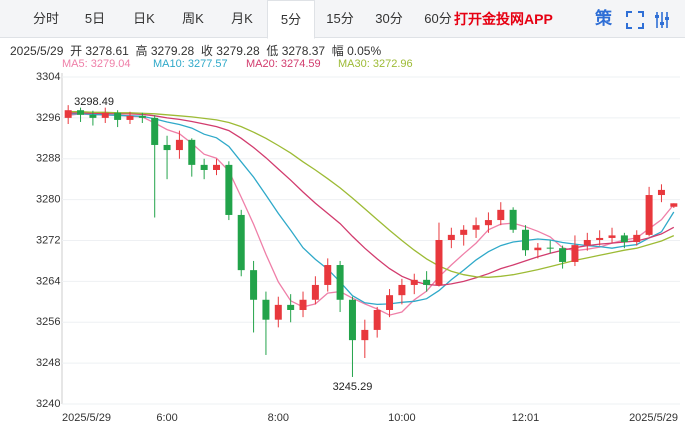 The height and width of the screenshot is (423, 685). Describe the element at coordinates (389, 18) in the screenshot. I see `tab: 30分` at that location.